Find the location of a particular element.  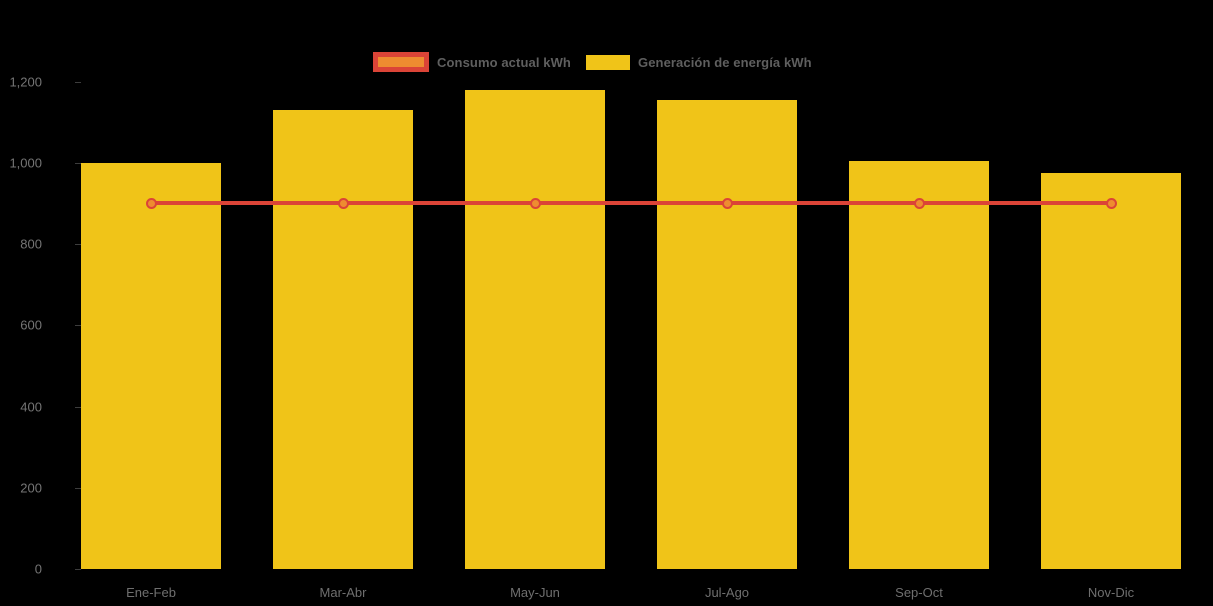

legend-swatch-bar-icon is located at coordinates (607, 62).